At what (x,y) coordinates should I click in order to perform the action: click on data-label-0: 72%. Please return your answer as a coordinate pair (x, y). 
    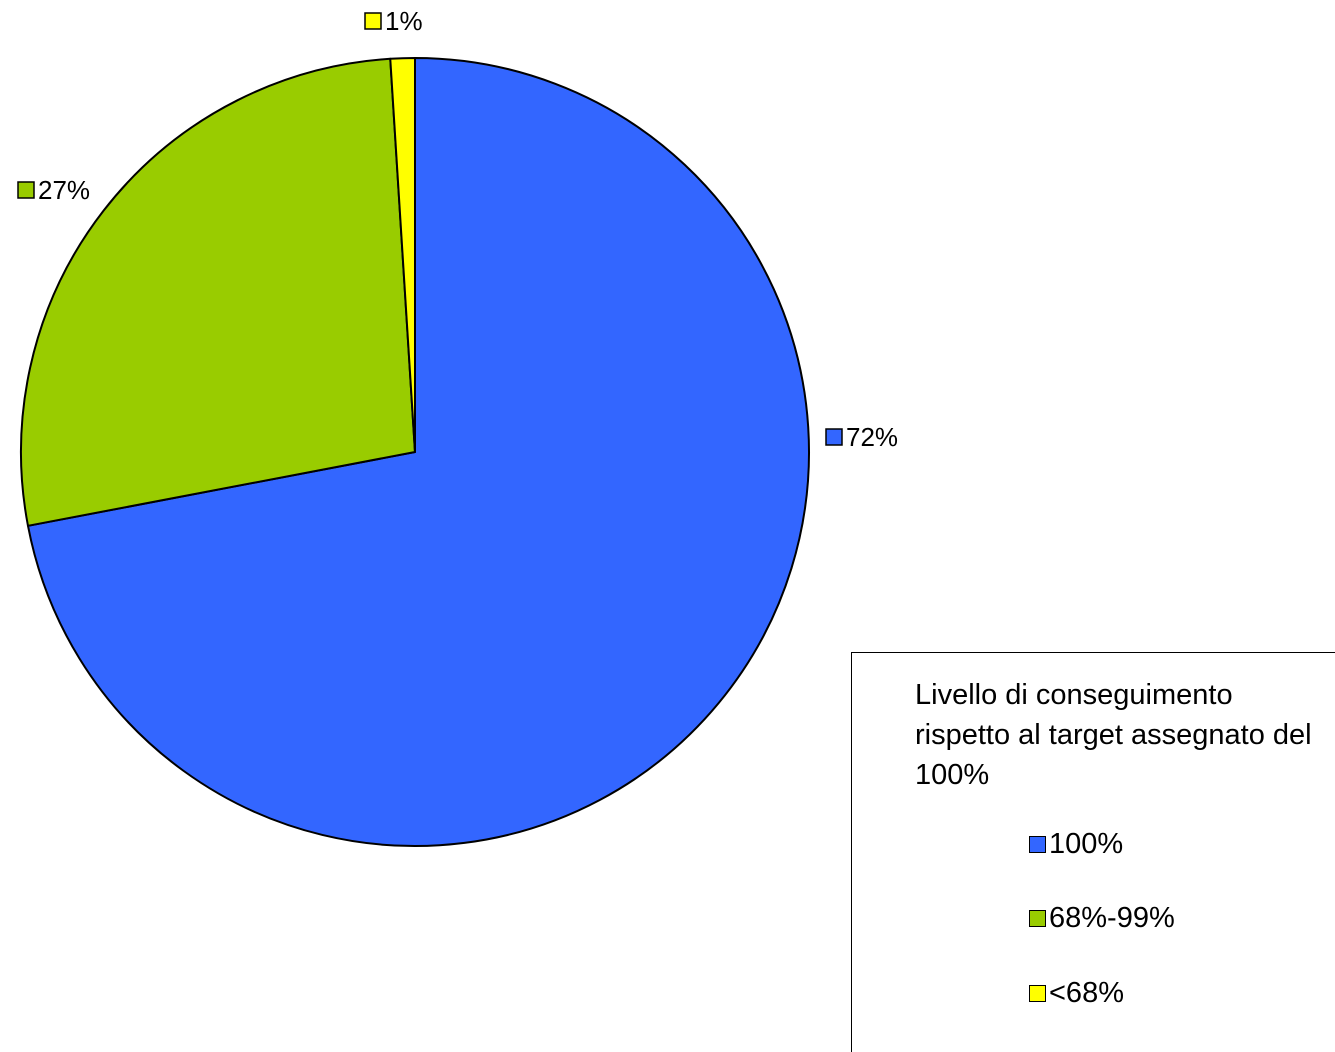
    Looking at the image, I should click on (861, 437).